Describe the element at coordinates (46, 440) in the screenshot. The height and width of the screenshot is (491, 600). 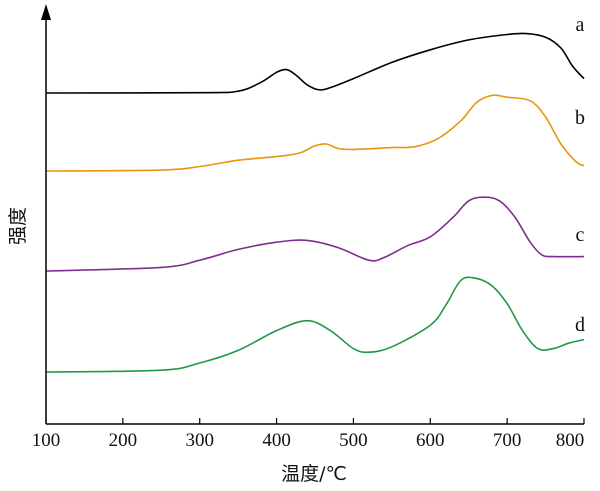
I see `x-tick-label: 100` at that location.